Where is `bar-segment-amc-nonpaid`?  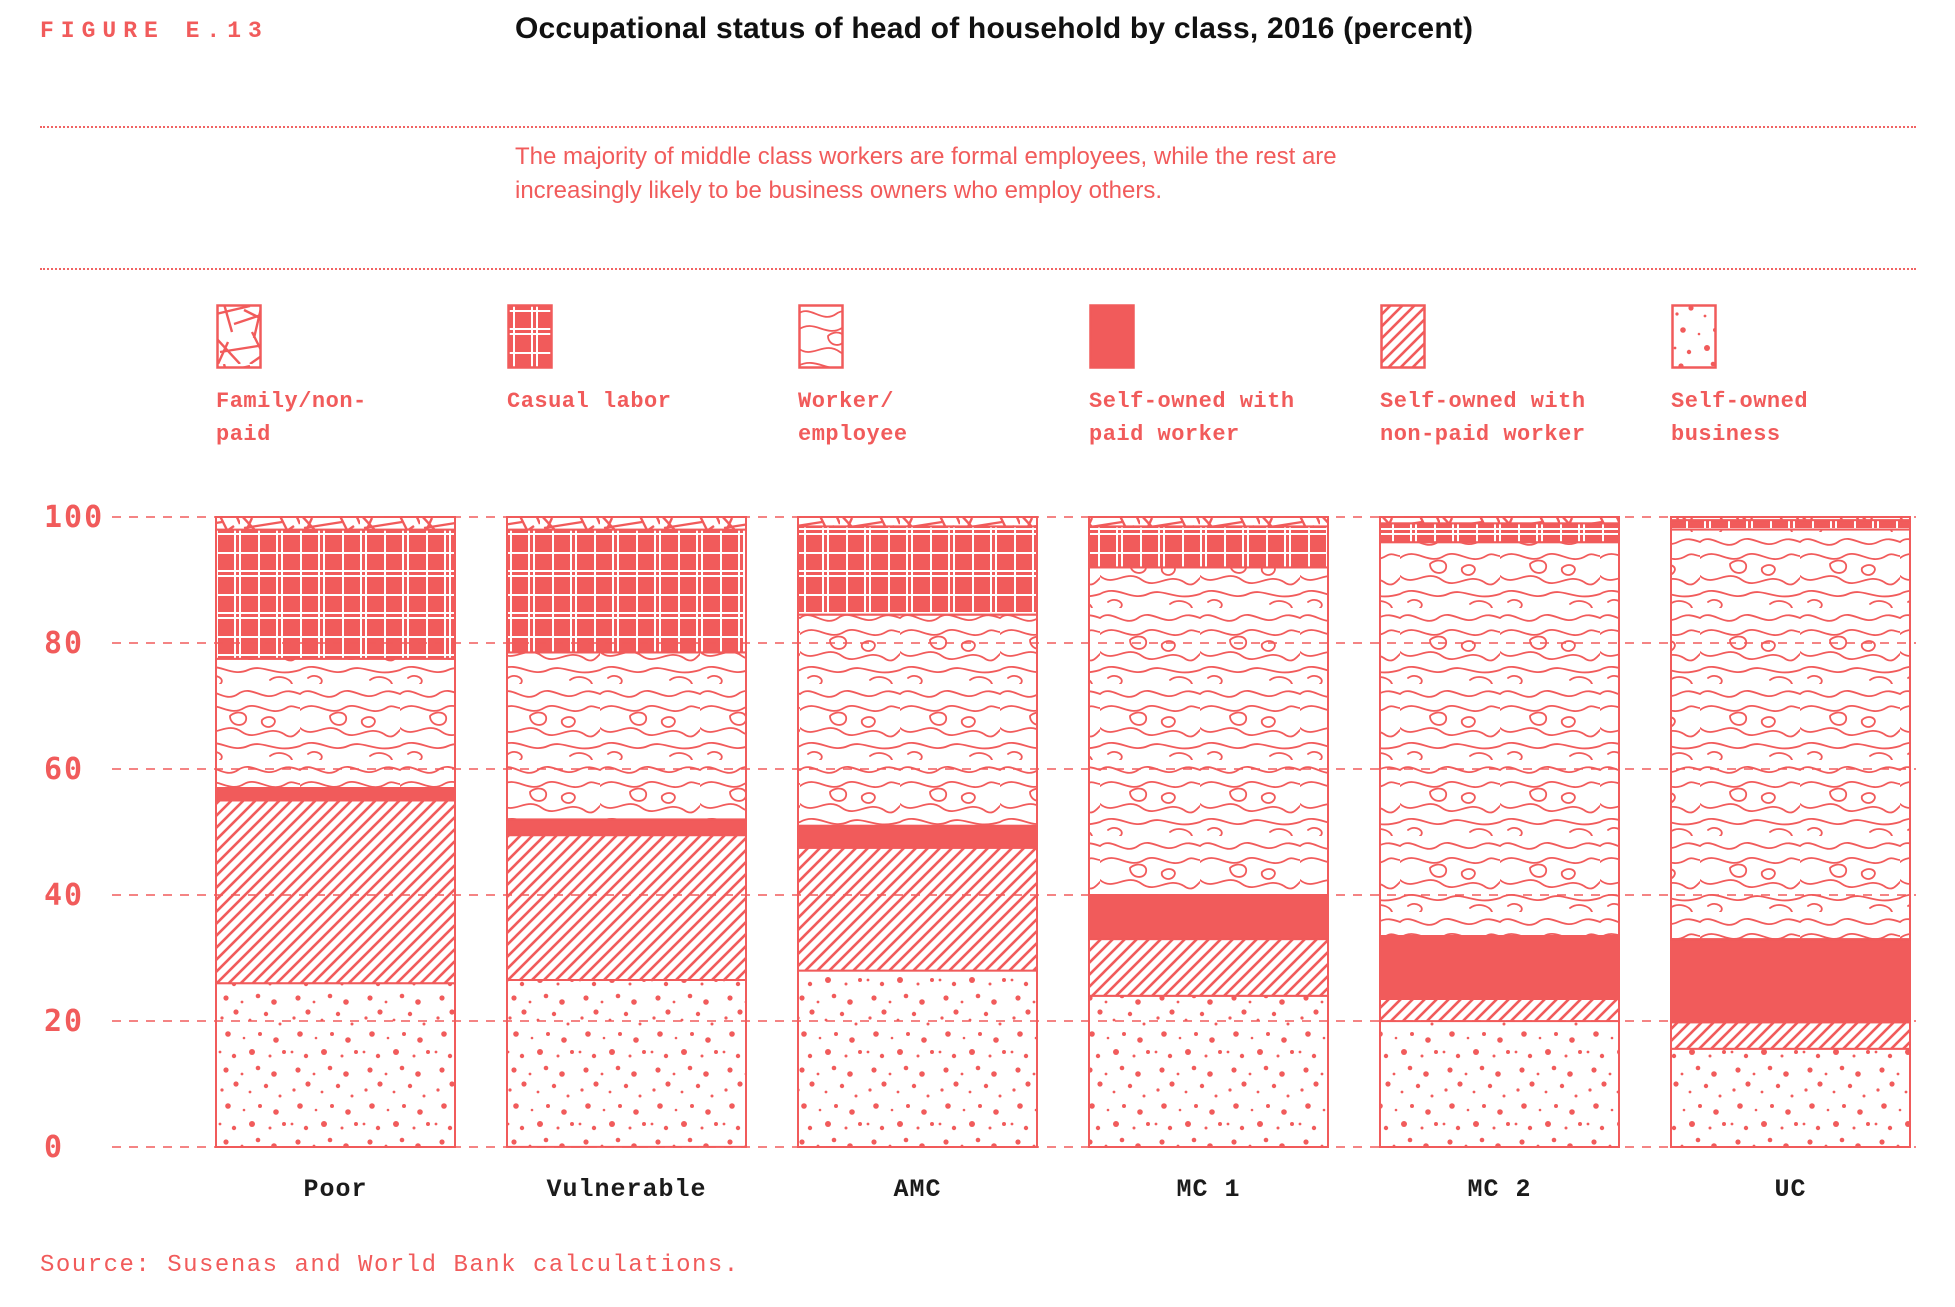
bar-segment-amc-nonpaid is located at coordinates (917, 909).